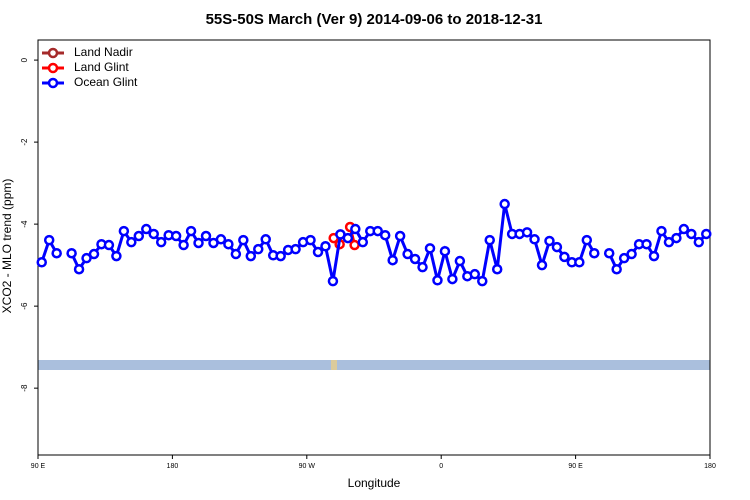  I want to click on y-tick-label: -4, so click(24, 224).